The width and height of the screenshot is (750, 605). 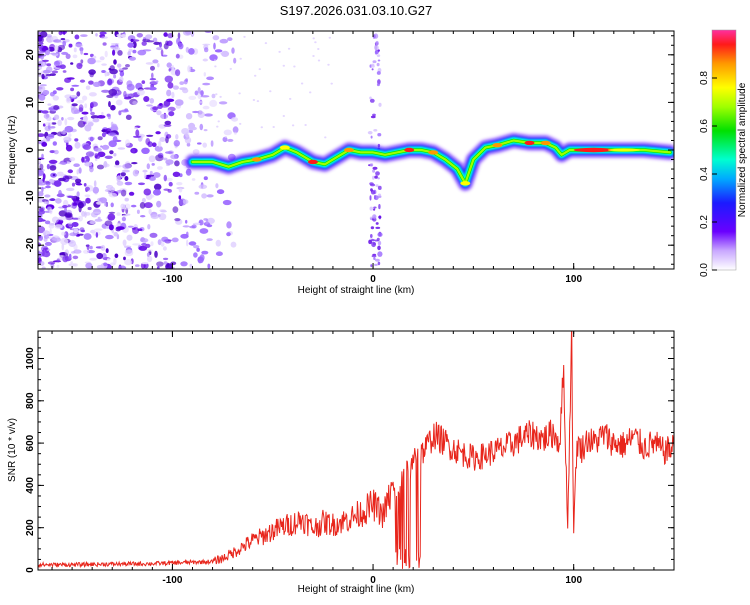 What do you see at coordinates (704, 270) in the screenshot?
I see `colorbar-tick-label: 0.0` at bounding box center [704, 270].